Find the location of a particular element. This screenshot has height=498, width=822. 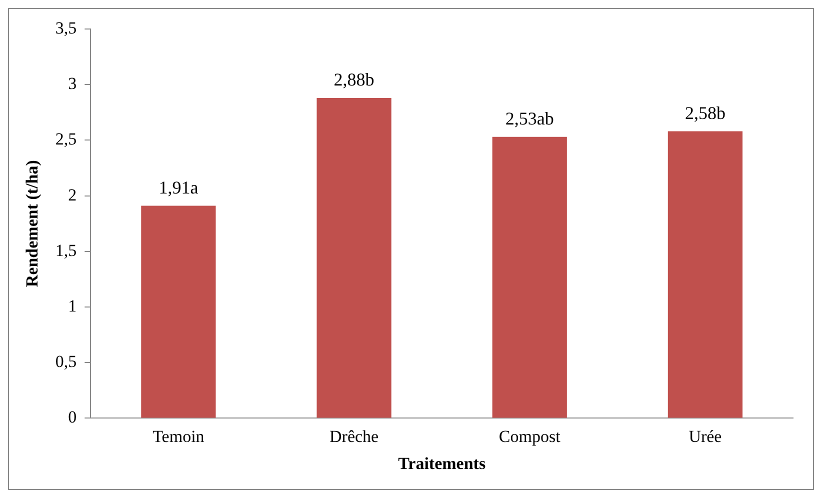

x-tick-label: Compost is located at coordinates (529, 436).